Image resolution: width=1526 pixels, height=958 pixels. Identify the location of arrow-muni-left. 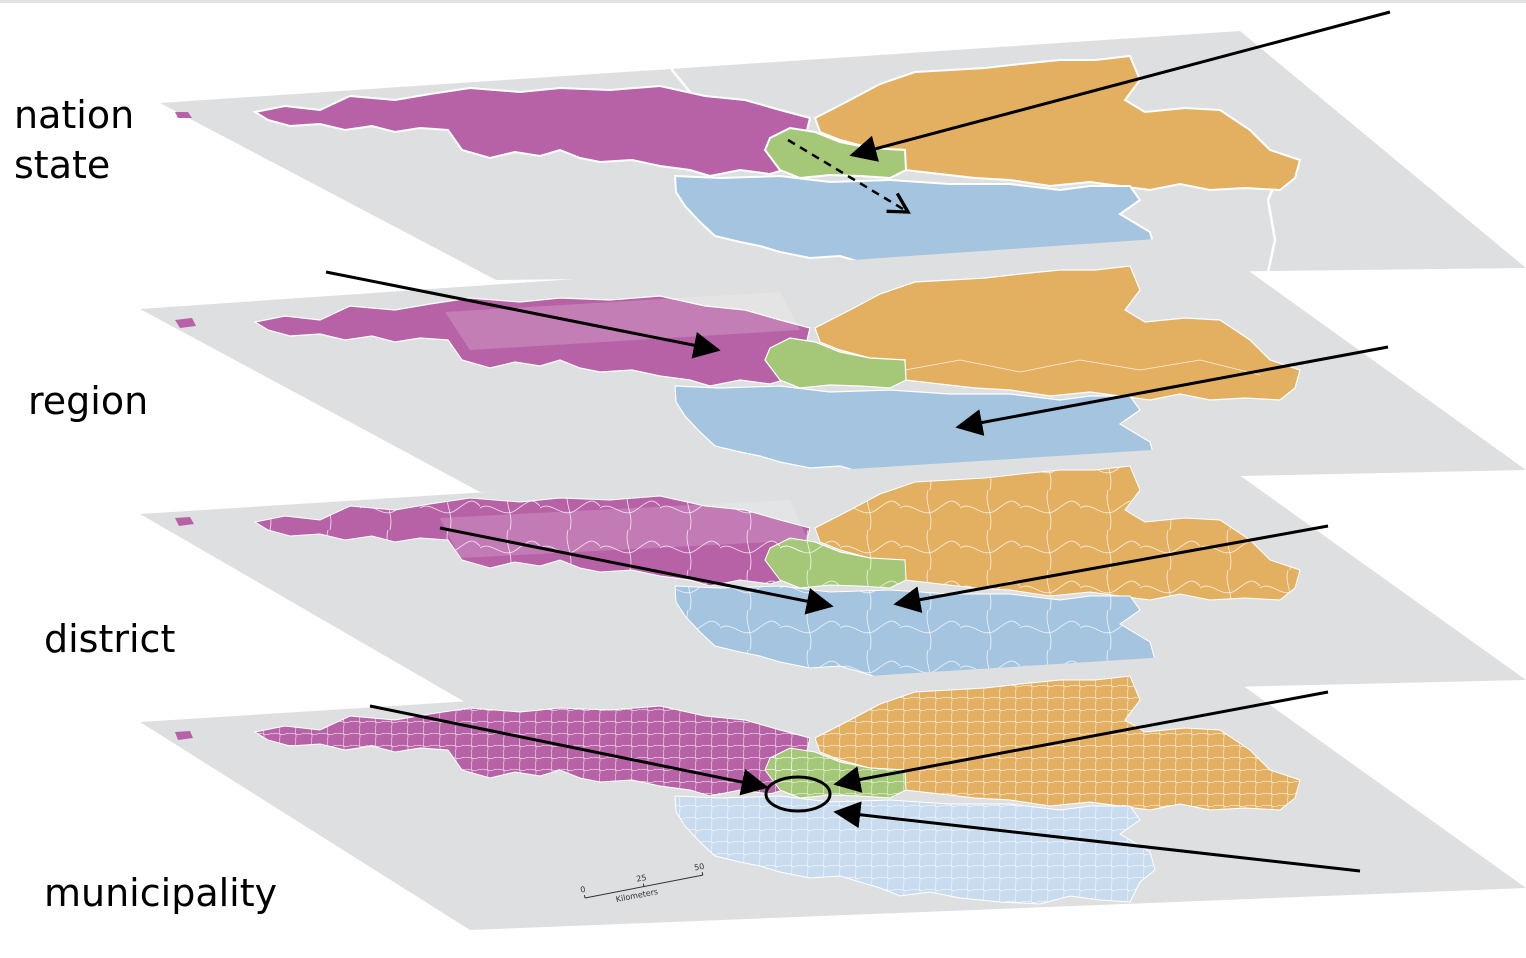
(569, 750).